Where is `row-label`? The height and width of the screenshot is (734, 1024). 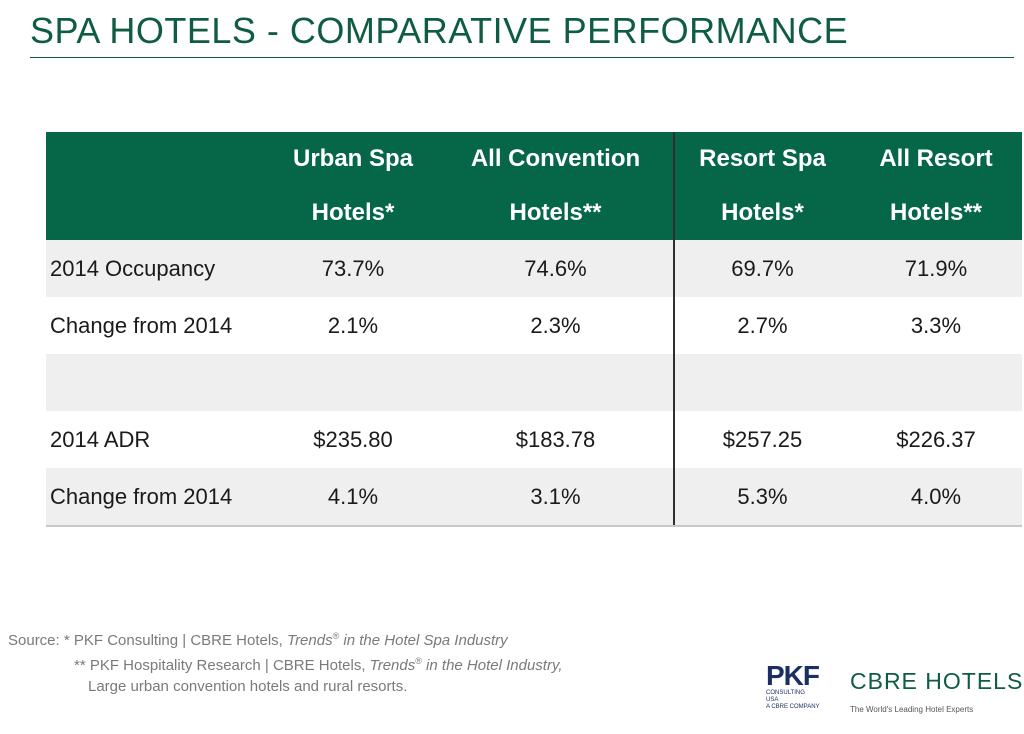
row-label is located at coordinates (157, 382).